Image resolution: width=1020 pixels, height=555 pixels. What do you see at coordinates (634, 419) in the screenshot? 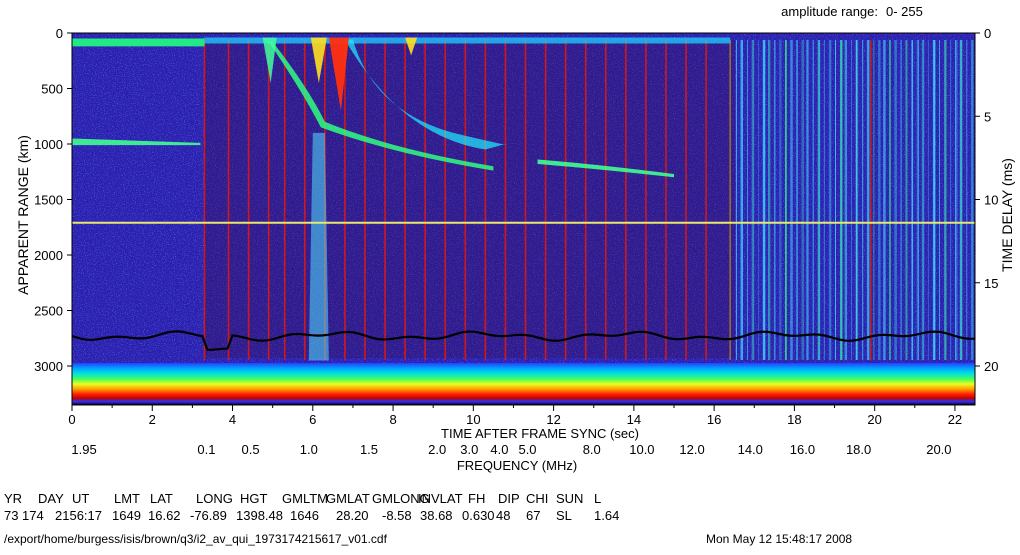
I see `x-tick-label: 14` at bounding box center [634, 419].